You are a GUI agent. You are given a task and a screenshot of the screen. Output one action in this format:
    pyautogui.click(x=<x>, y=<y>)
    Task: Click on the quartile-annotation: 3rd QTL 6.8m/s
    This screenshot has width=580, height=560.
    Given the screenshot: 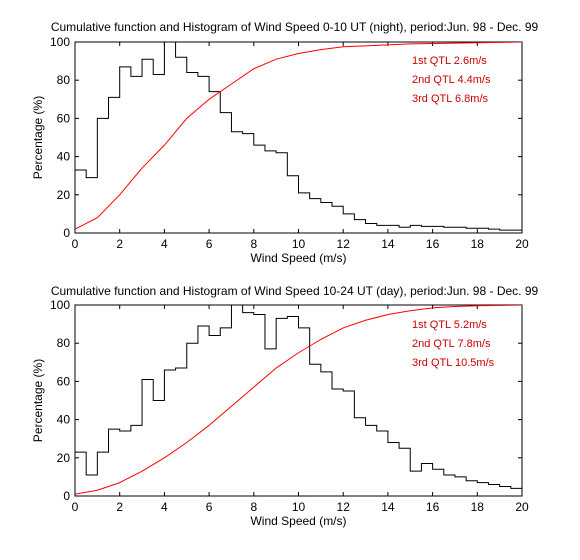 What is the action you would take?
    pyautogui.click(x=450, y=99)
    